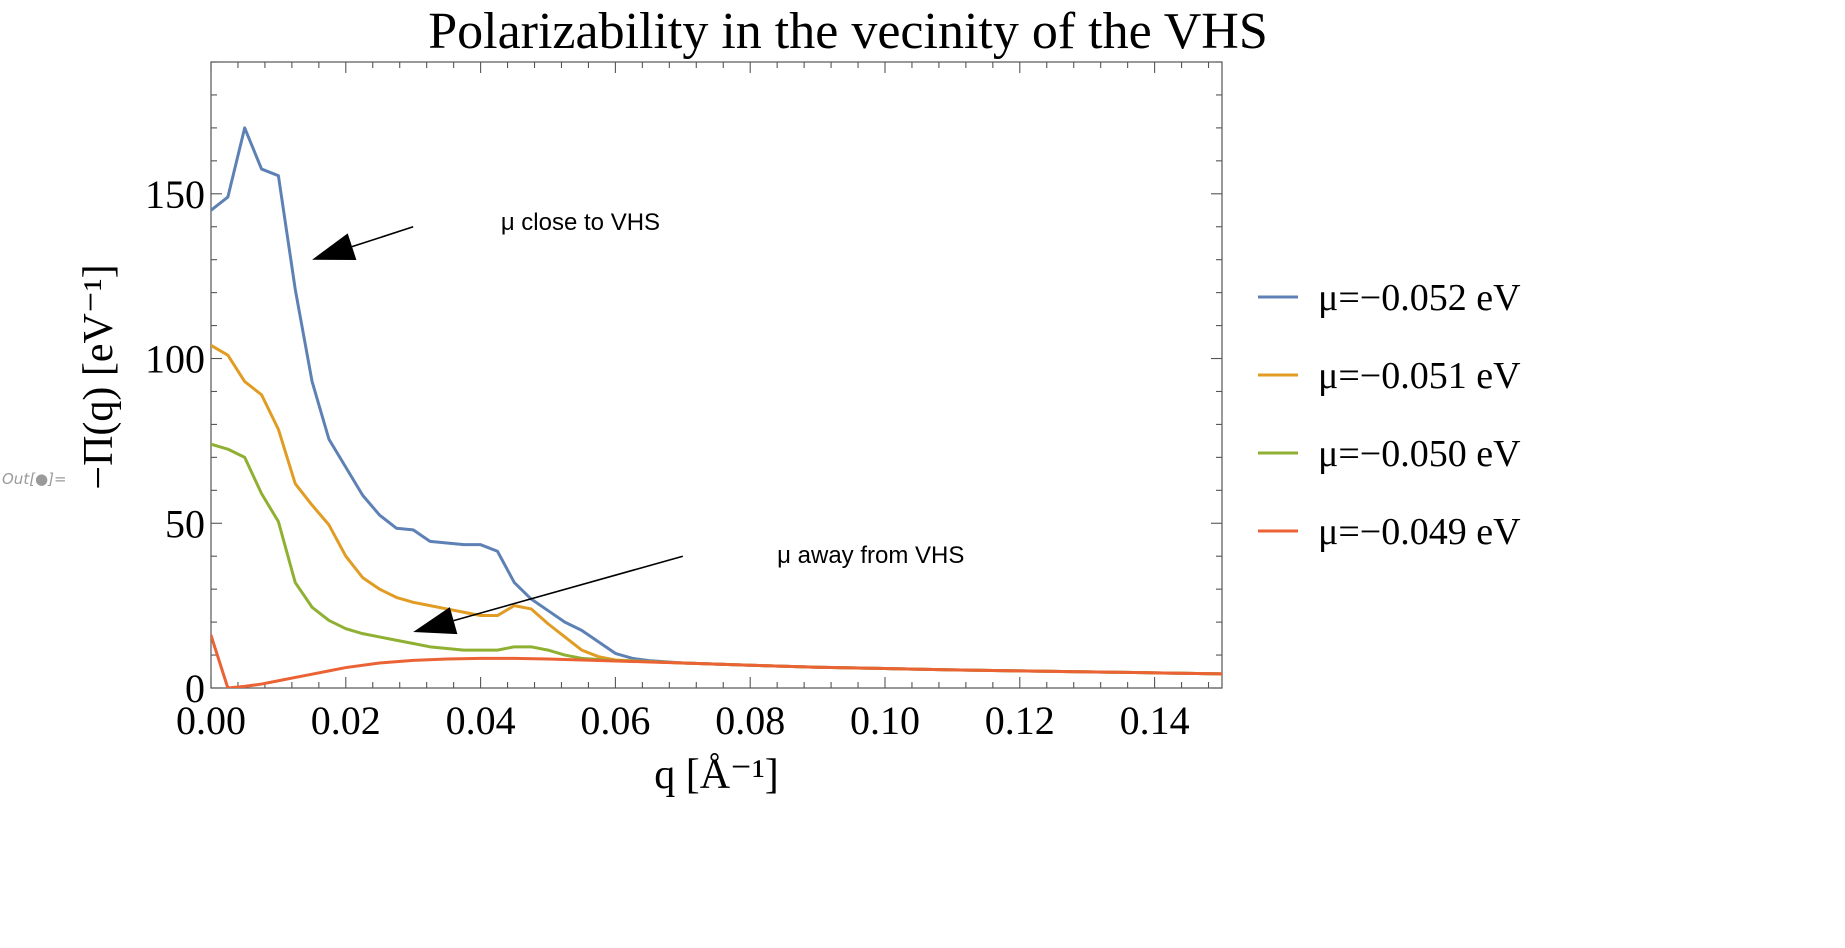 This screenshot has width=1845, height=948. What do you see at coordinates (211, 720) in the screenshot?
I see `x-tick-label: 0.00` at bounding box center [211, 720].